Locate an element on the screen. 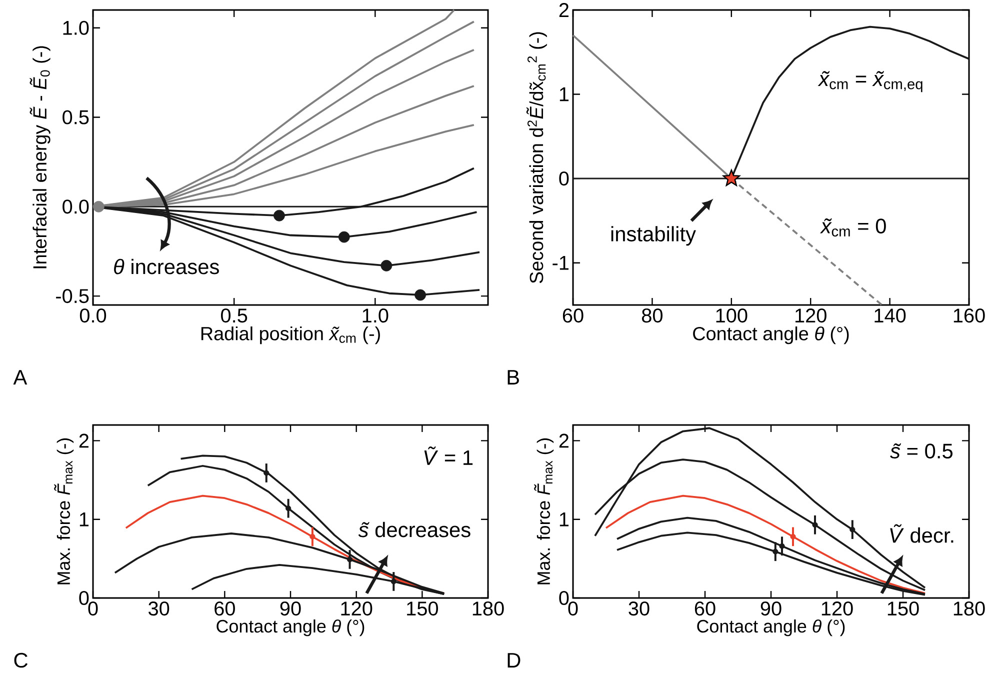 The image size is (999, 682). text: A is located at coordinates (20, 377).